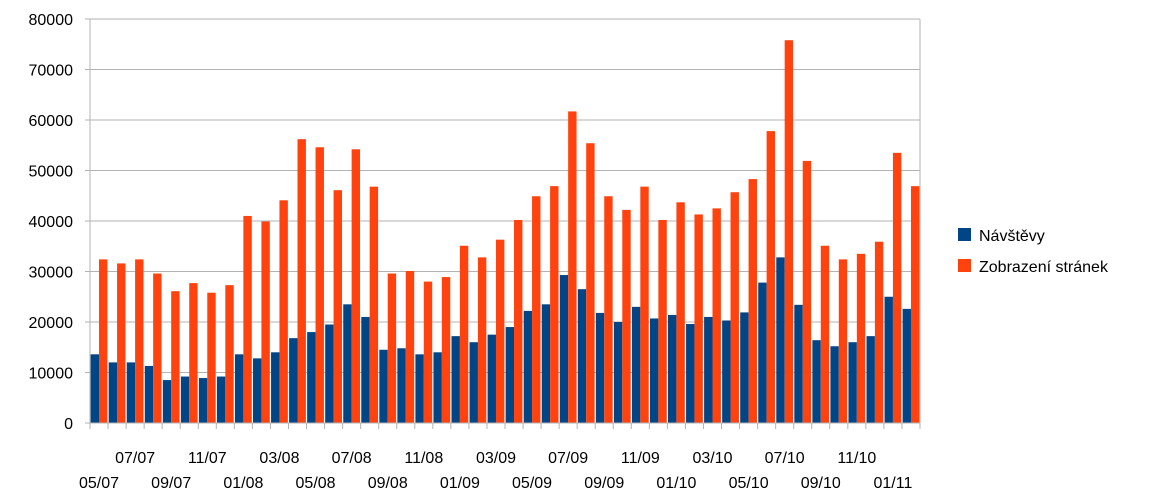 Image resolution: width=1157 pixels, height=497 pixels. I want to click on y-tick-label: 20000, so click(51, 323).